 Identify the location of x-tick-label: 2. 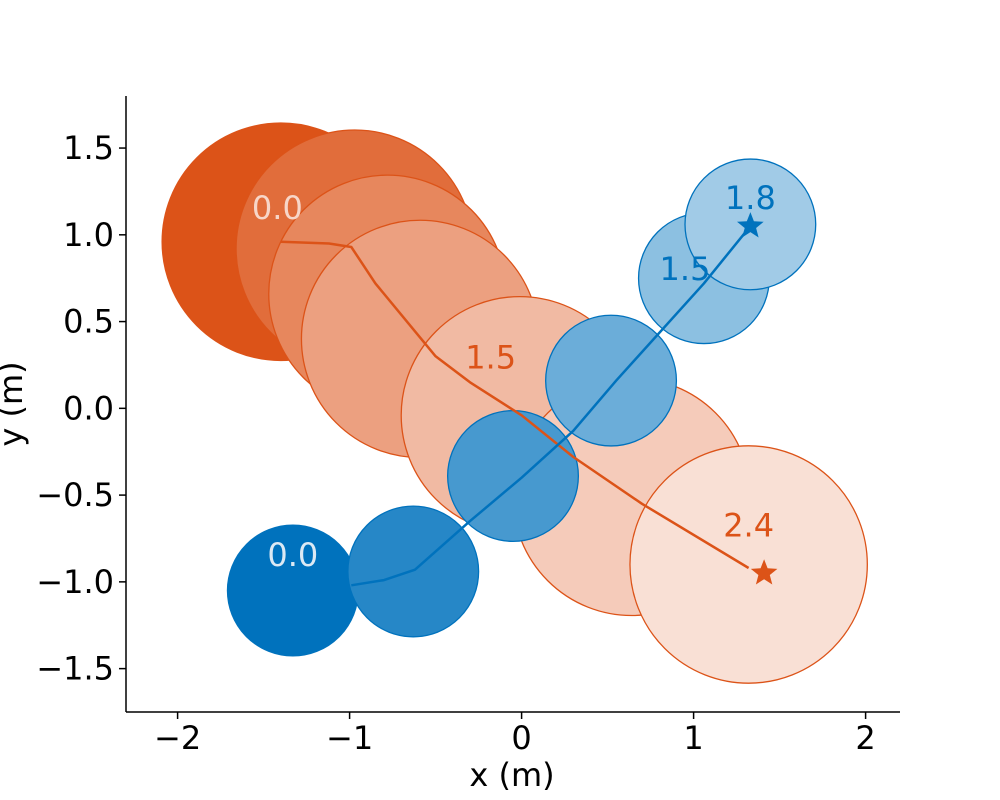
(865, 738).